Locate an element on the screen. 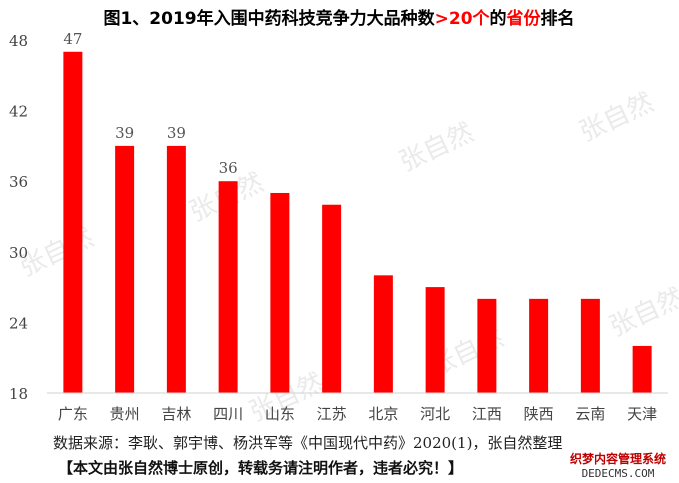  stamp-line2: DEDECMS.COM is located at coordinates (618, 473).